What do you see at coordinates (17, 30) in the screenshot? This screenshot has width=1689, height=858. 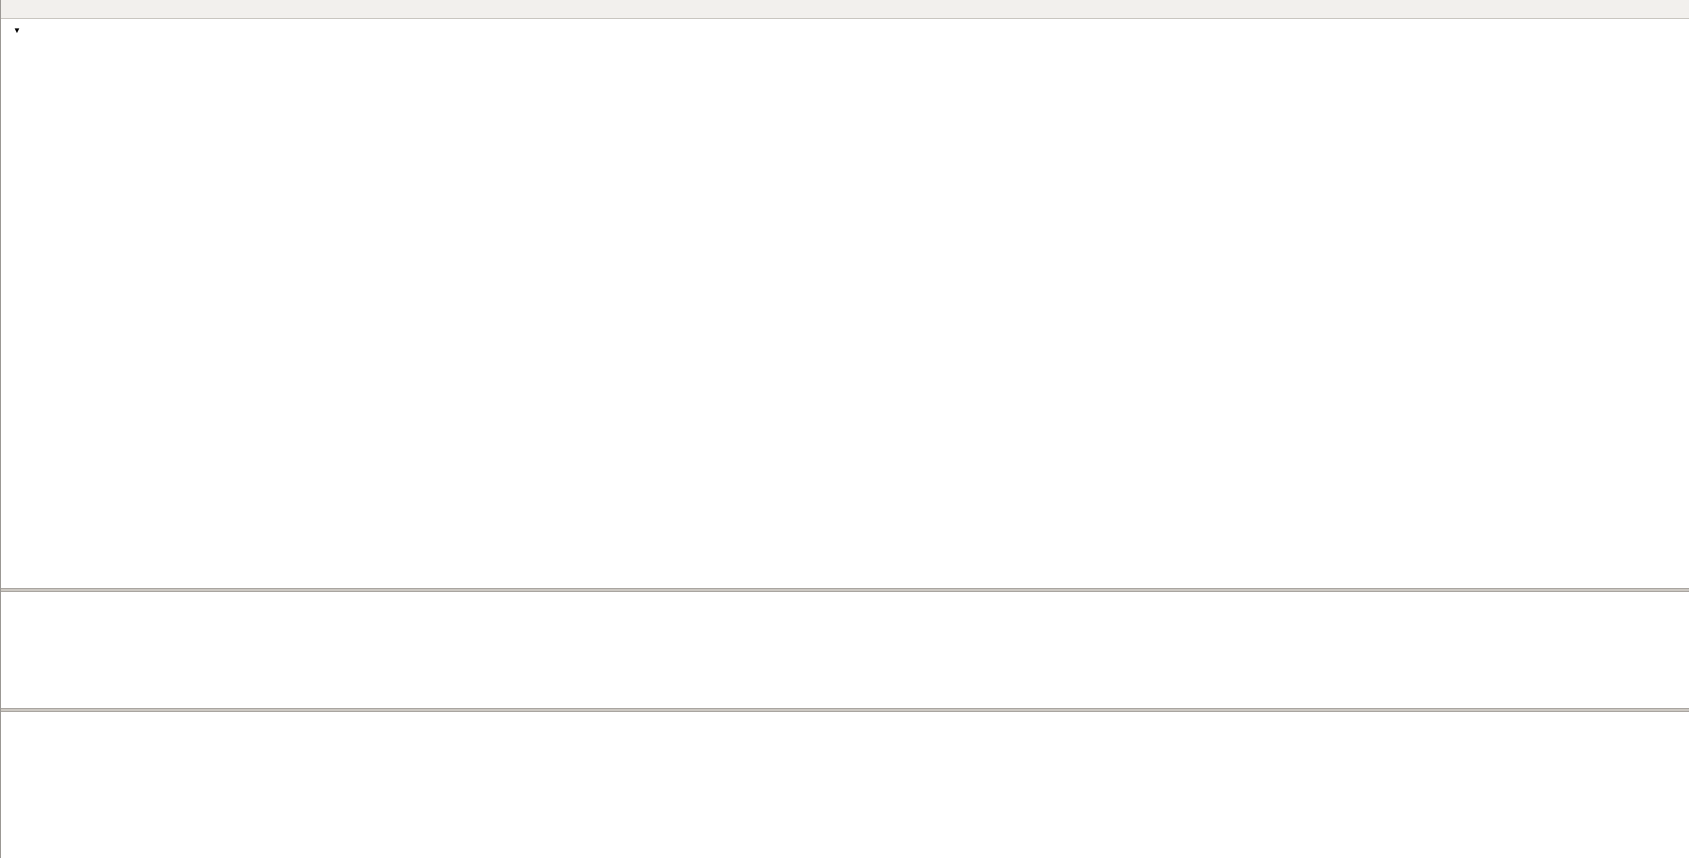 I see `collapse-icon: ▼` at bounding box center [17, 30].